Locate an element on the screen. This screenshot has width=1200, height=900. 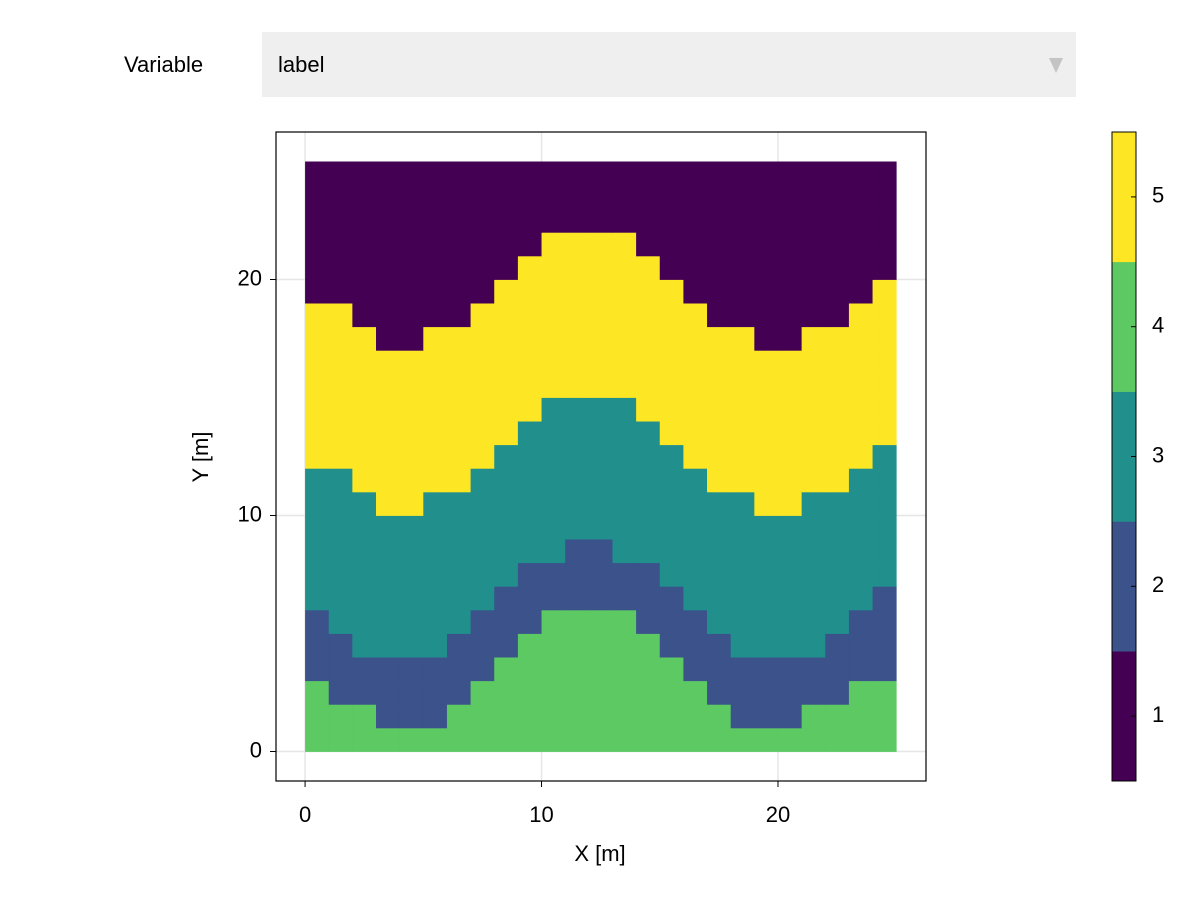
colorbar-tick-label: 1 is located at coordinates (1158, 714).